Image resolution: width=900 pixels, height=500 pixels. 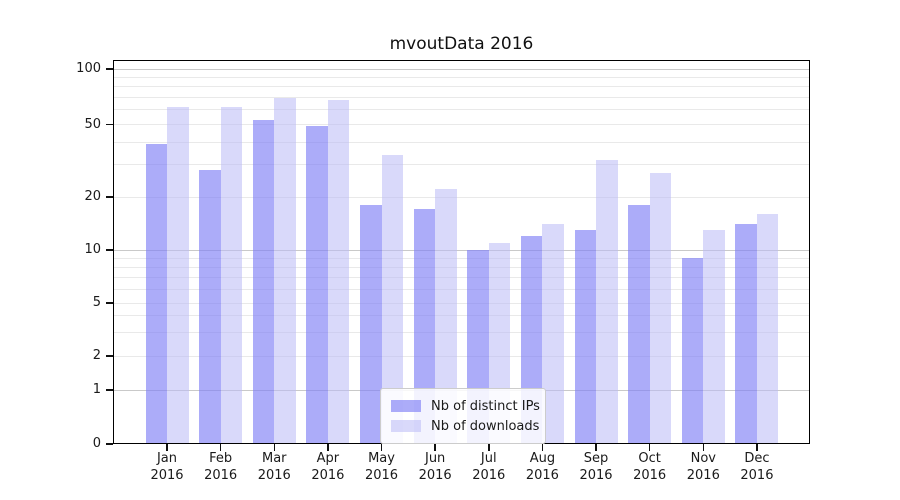 I want to click on x-tick-label-nov: Nov 2016, so click(x=703, y=467).